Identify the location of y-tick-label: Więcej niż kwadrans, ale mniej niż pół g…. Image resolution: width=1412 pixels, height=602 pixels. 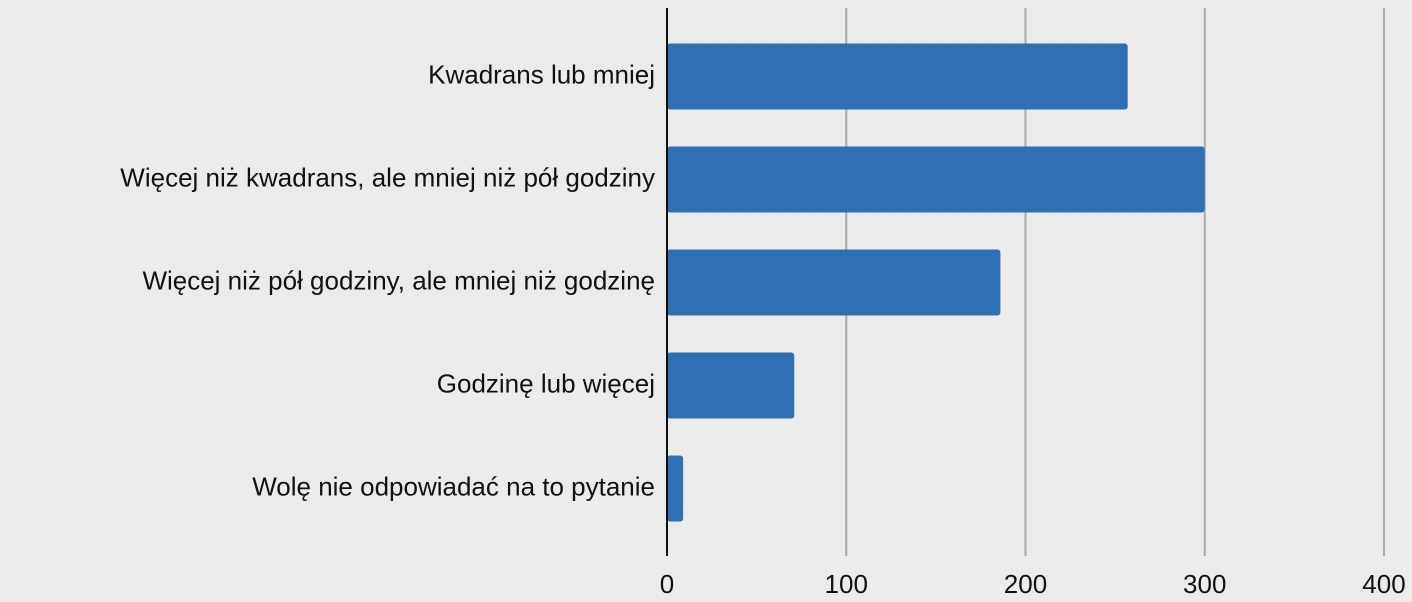
(387, 177).